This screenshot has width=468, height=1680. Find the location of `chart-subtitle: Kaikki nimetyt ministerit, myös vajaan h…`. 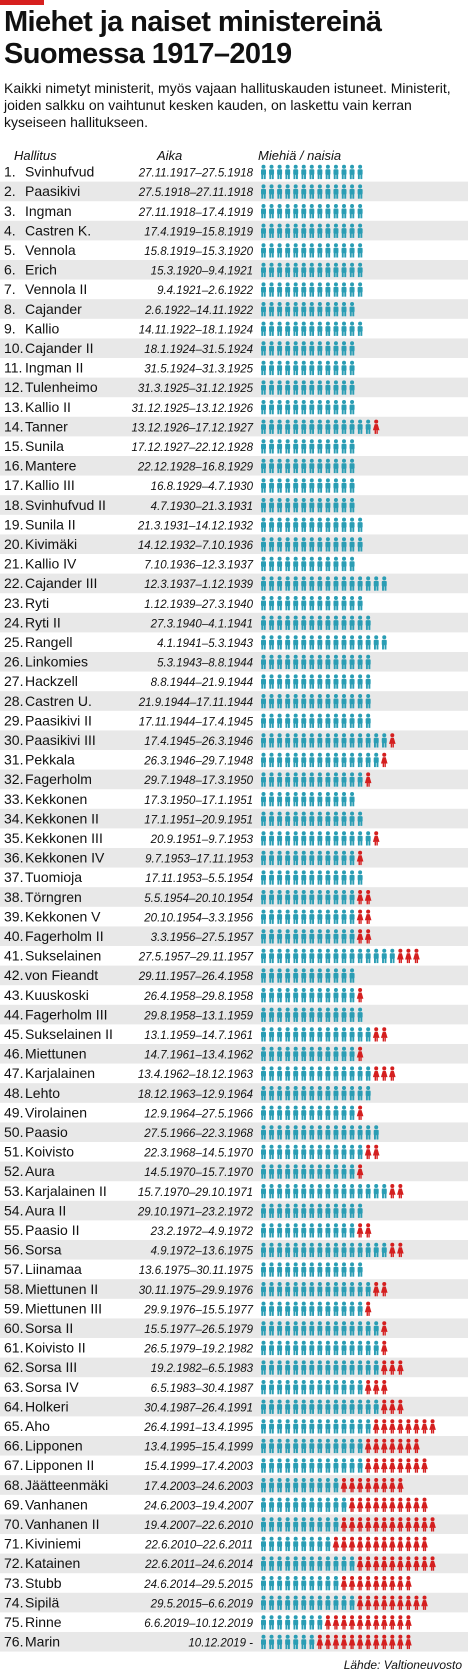

chart-subtitle: Kaikki nimetyt ministerit, myös vajaan h… is located at coordinates (227, 105).